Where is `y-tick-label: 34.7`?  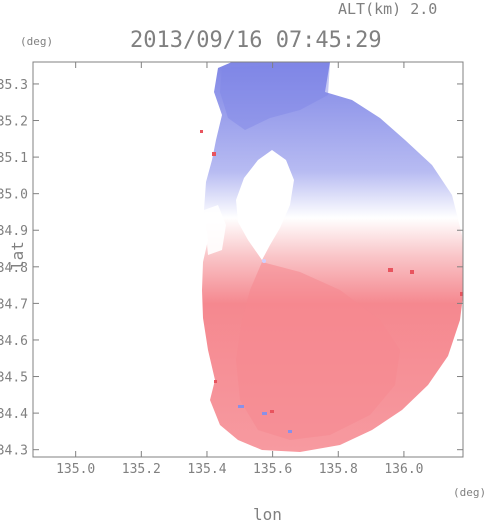 y-tick-label: 34.7 is located at coordinates (14, 304).